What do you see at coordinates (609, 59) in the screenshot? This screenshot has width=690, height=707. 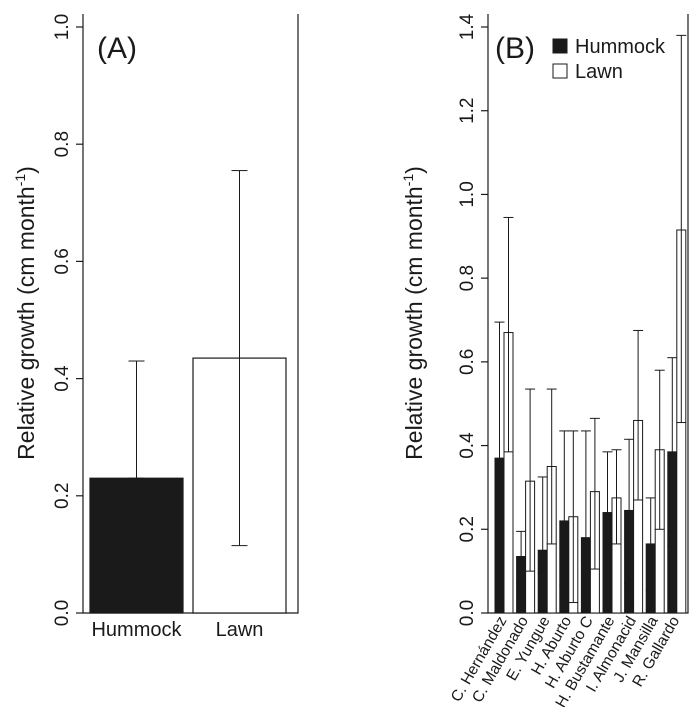 I see `panel-b-legend: Hummock Lawn` at bounding box center [609, 59].